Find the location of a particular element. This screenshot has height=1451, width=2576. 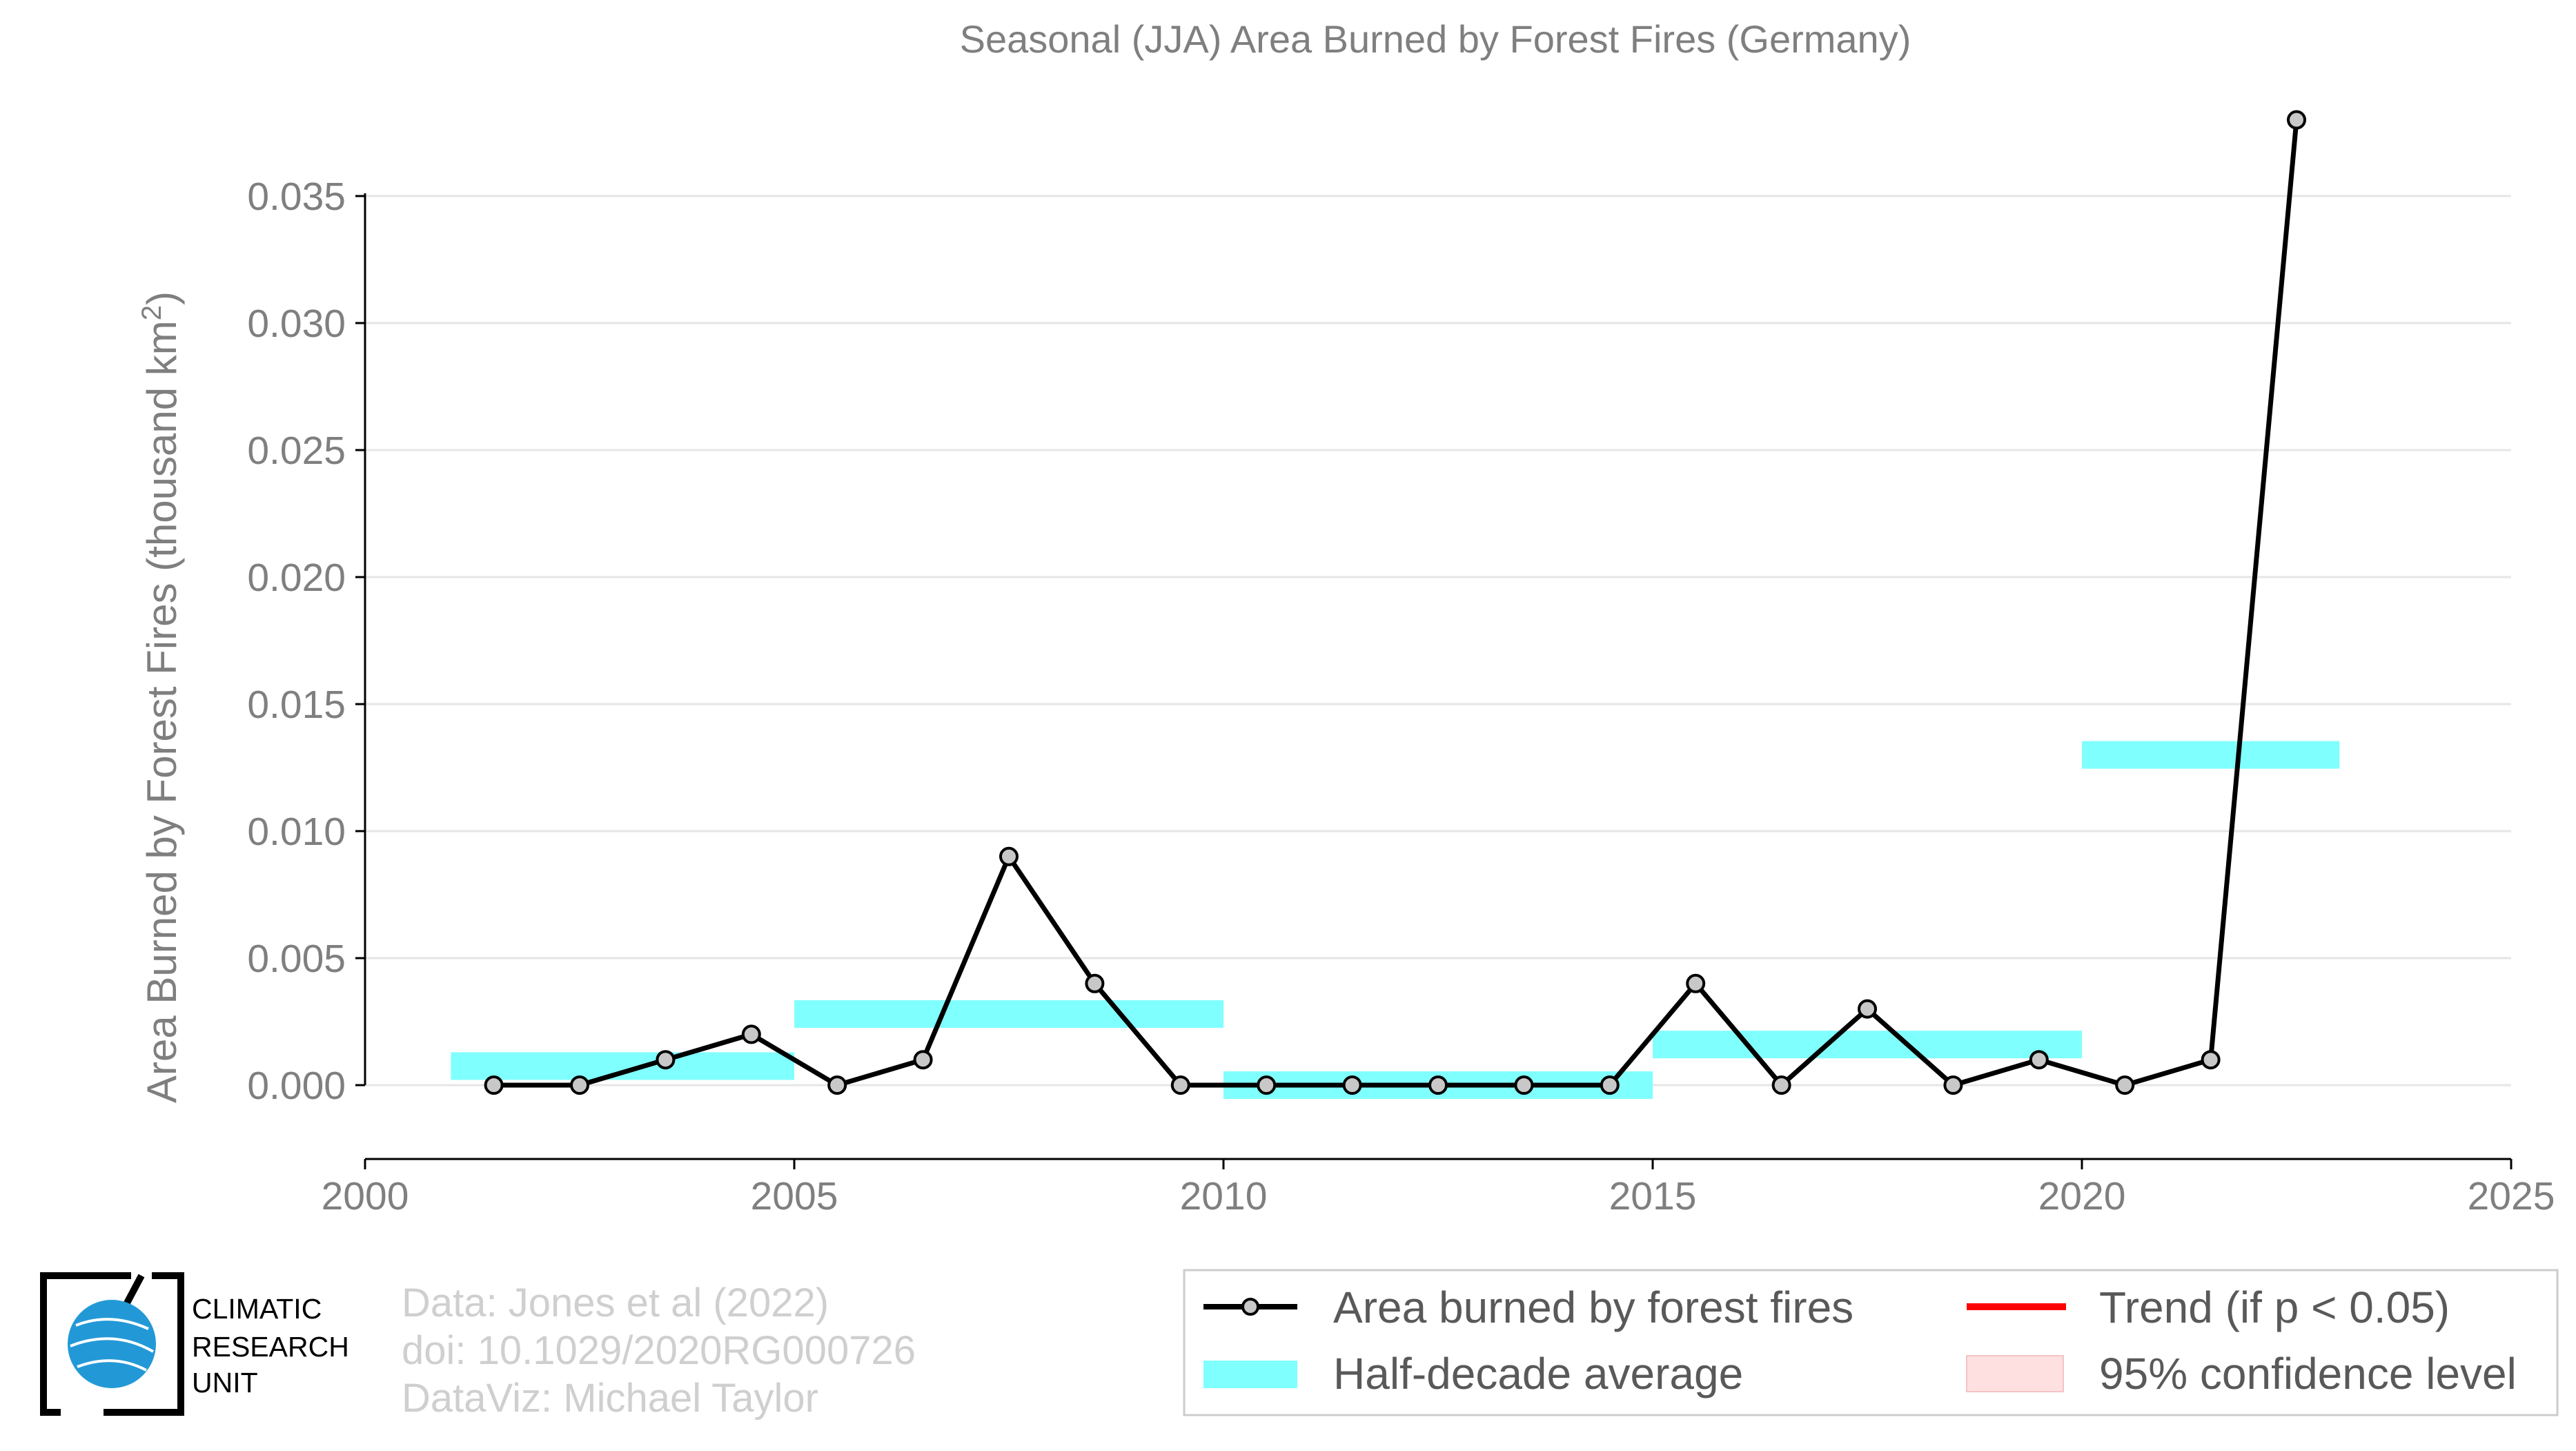

legend-box is located at coordinates (1871, 1342).